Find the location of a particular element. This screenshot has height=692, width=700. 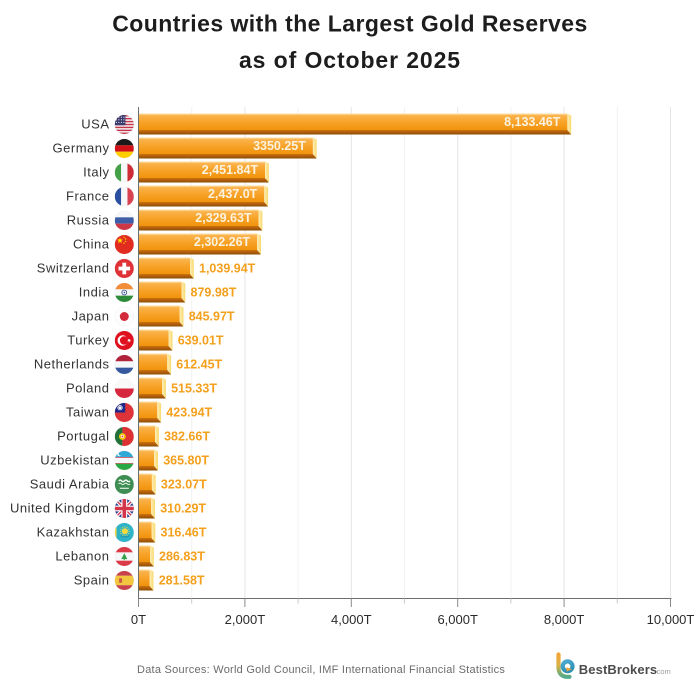

svg-text: Kazakhstan is located at coordinates (73, 531).